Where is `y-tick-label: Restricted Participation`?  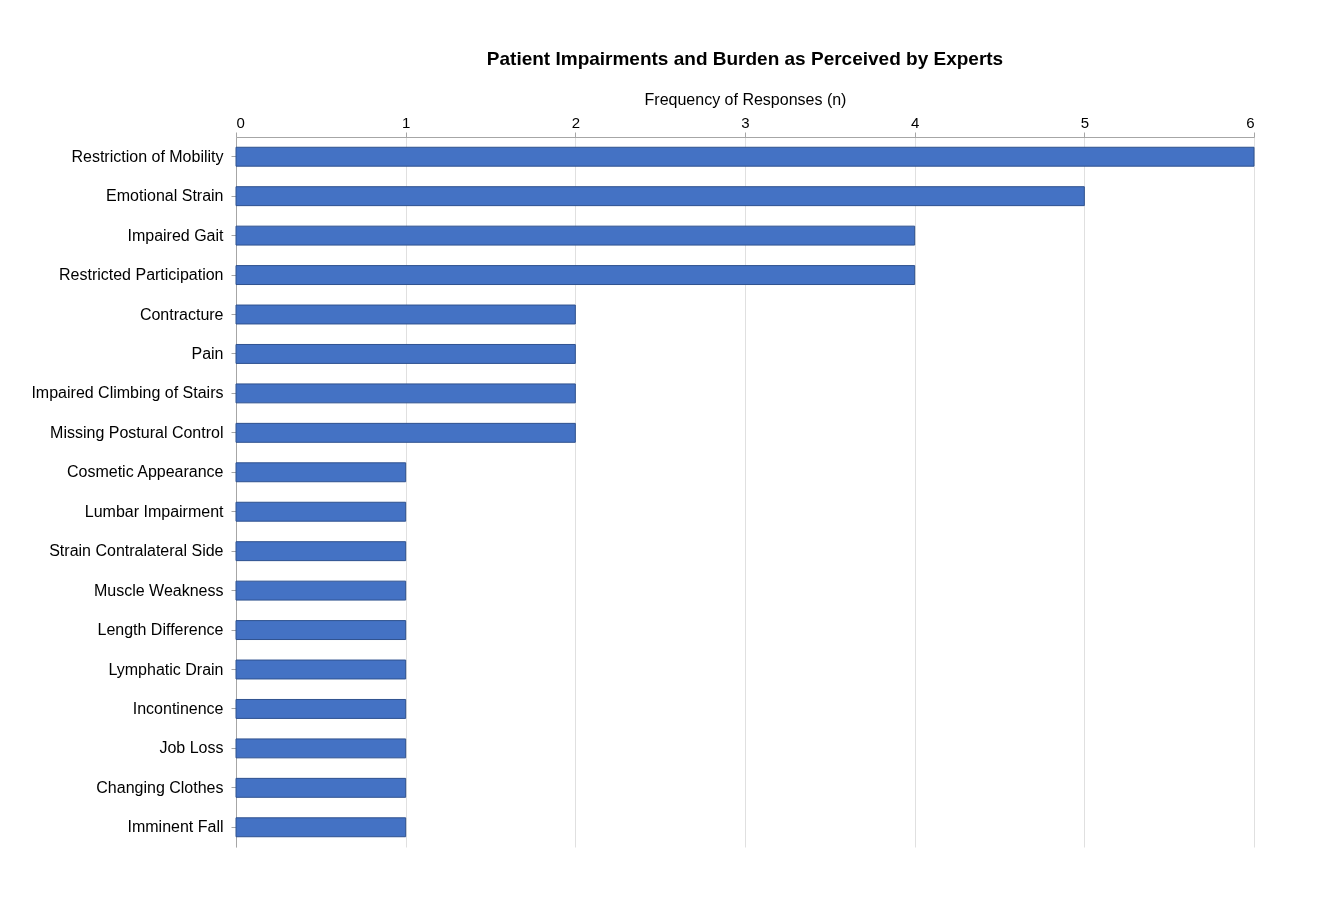 y-tick-label: Restricted Participation is located at coordinates (141, 275).